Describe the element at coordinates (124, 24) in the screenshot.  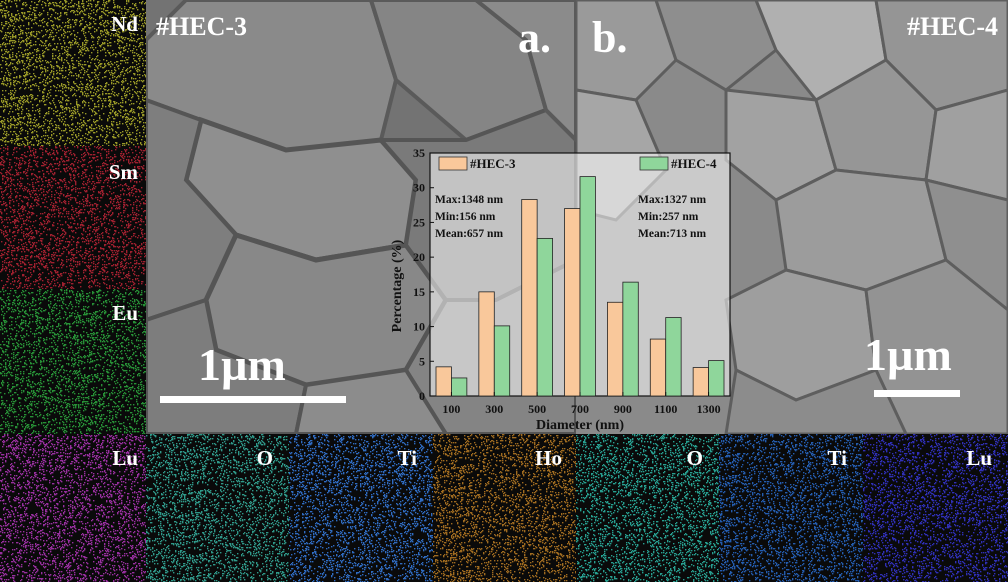
I see `eds-label-nd: Nd` at that location.